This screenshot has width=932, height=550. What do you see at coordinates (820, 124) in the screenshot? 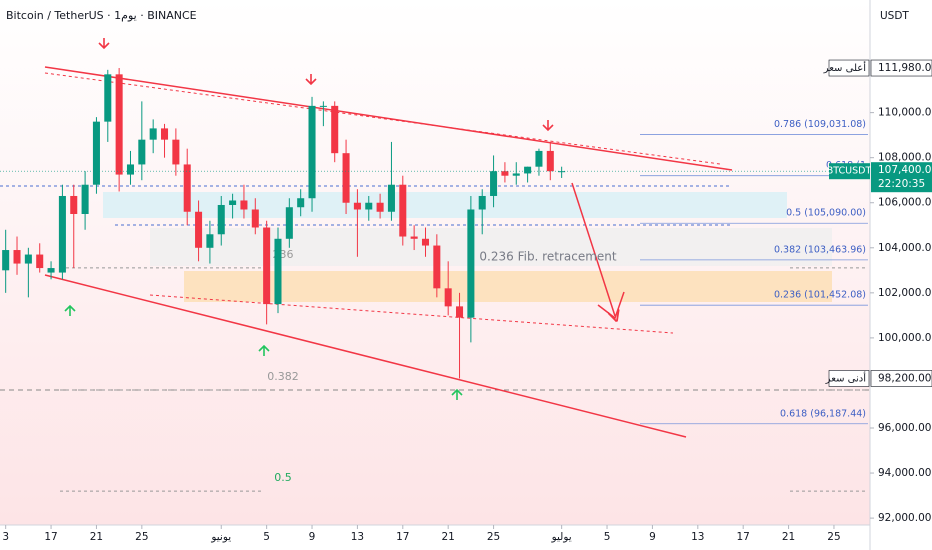
I see `fib-label: 0.786 (109,031.08)` at bounding box center [820, 124].